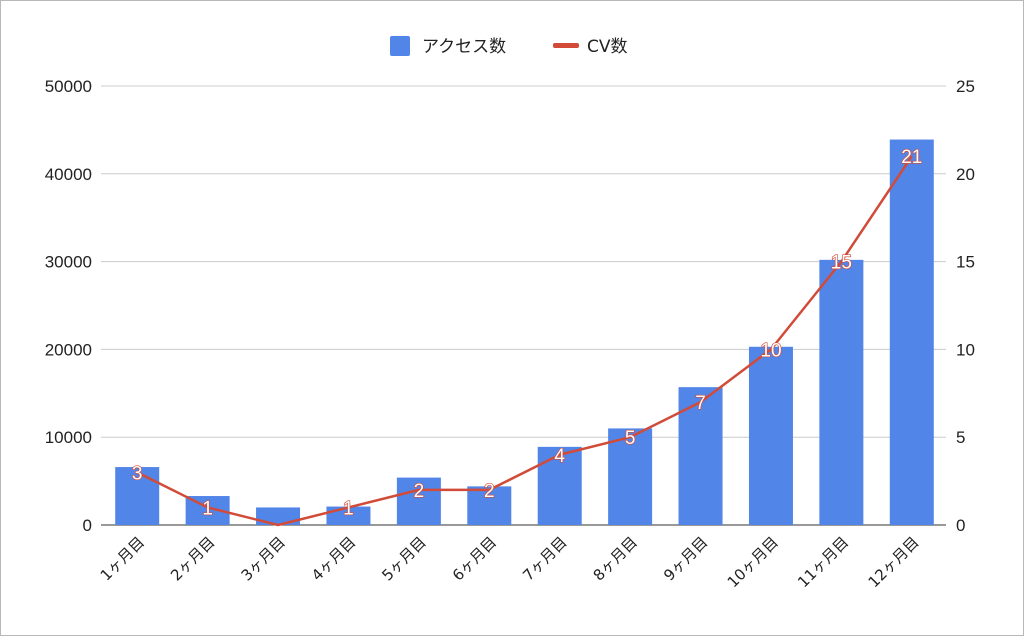  Describe the element at coordinates (68, 306) in the screenshot. I see `y-axis-left: 0 10000 20000 30000 40000 50000` at that location.